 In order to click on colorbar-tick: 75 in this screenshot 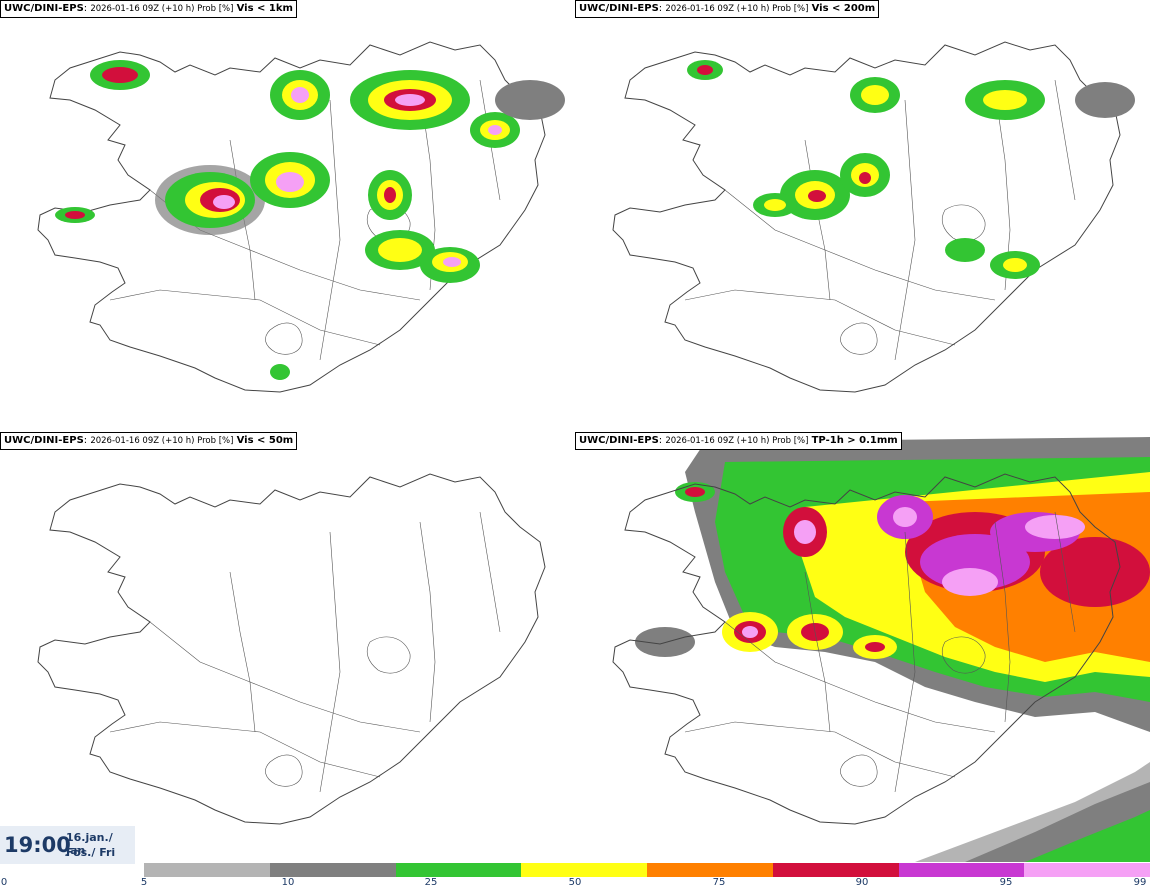, I will do `click(719, 882)`.